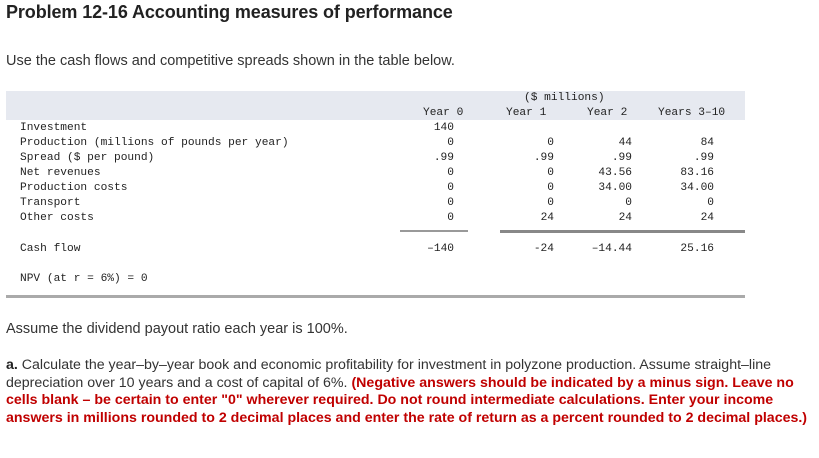 Image resolution: width=819 pixels, height=458 pixels. I want to click on table-cell: 43.56, so click(615, 173).